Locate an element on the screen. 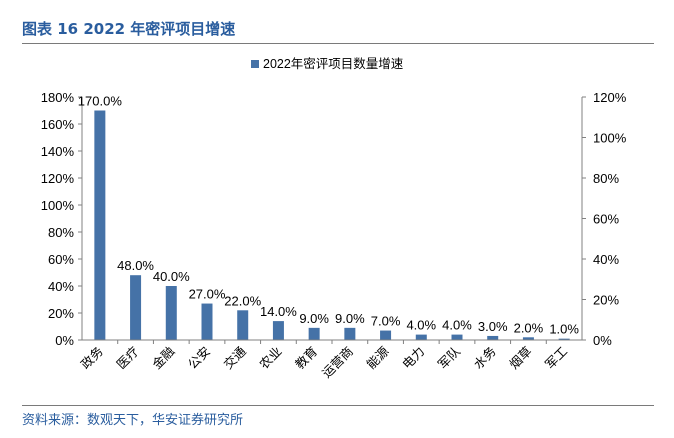  left-tick-label: 180% is located at coordinates (58, 97).